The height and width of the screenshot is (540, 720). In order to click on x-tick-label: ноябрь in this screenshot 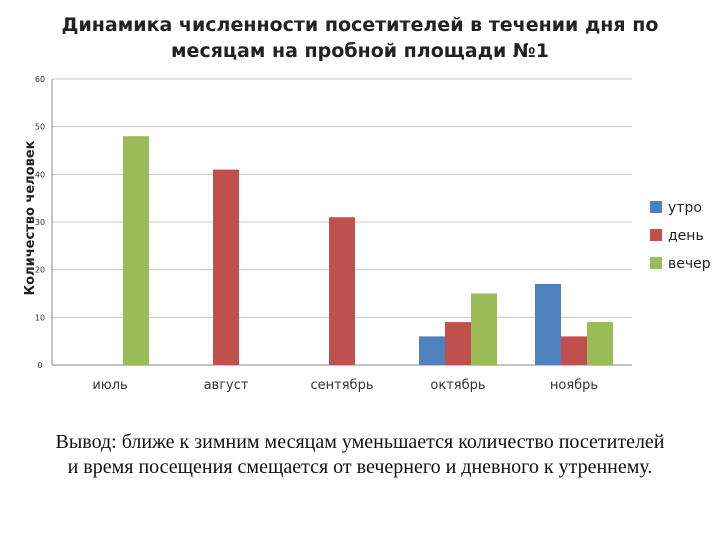, I will do `click(574, 385)`.